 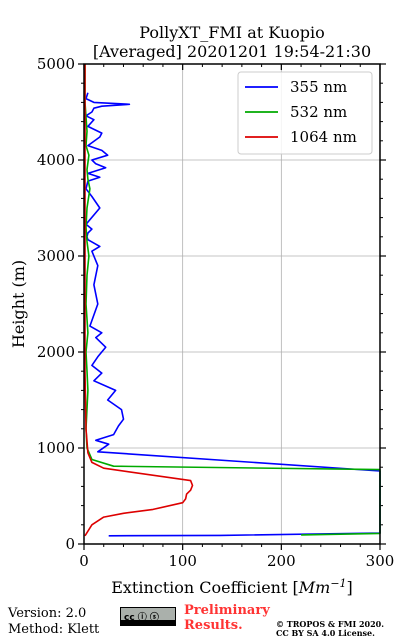 I want to click on chart-title-line1: PollyXT_FMI at Kuopio, so click(x=232, y=32).